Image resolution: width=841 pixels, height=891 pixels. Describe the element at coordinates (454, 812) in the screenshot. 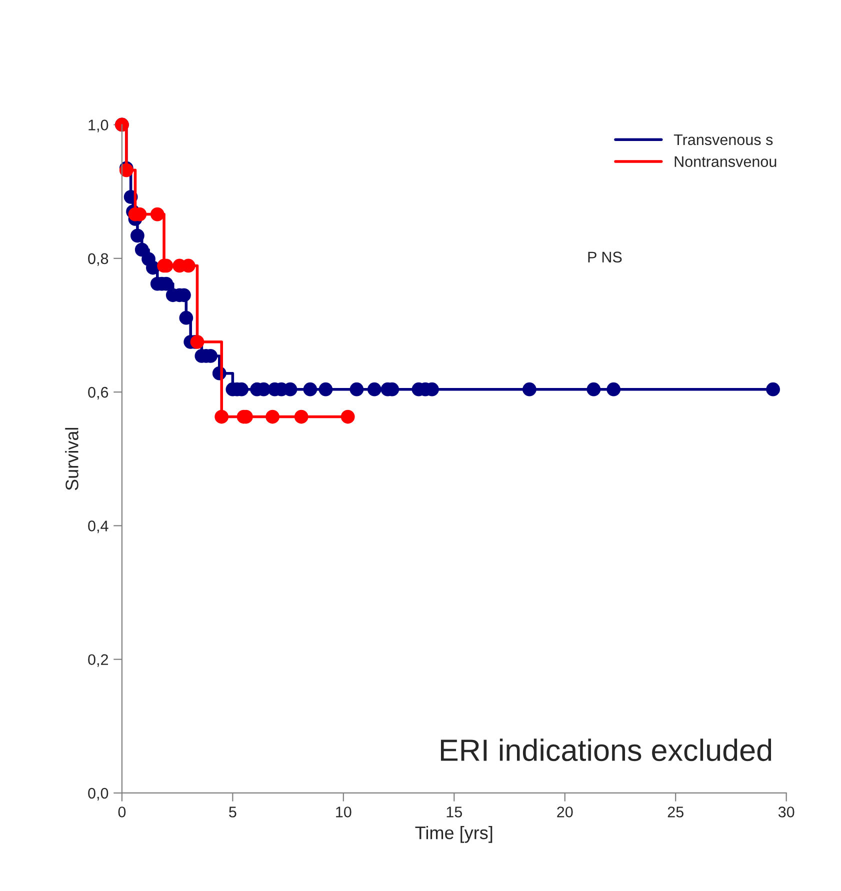

I see `x-tick-label: 15` at that location.